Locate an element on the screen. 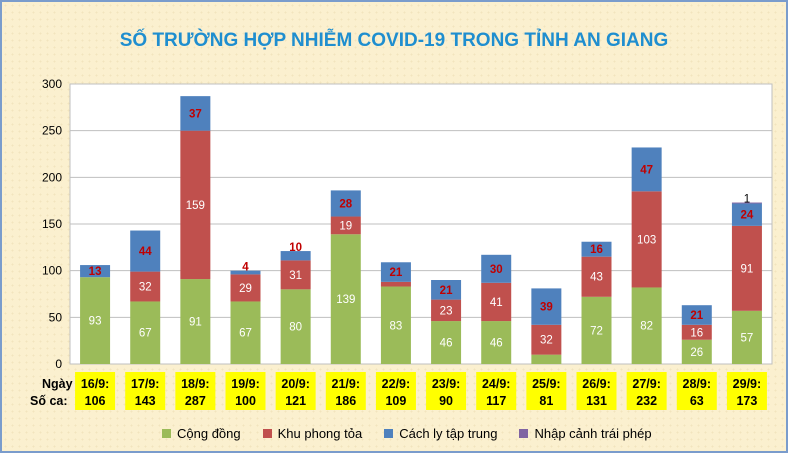 This screenshot has width=788, height=453. data-label: 19 is located at coordinates (345, 226).